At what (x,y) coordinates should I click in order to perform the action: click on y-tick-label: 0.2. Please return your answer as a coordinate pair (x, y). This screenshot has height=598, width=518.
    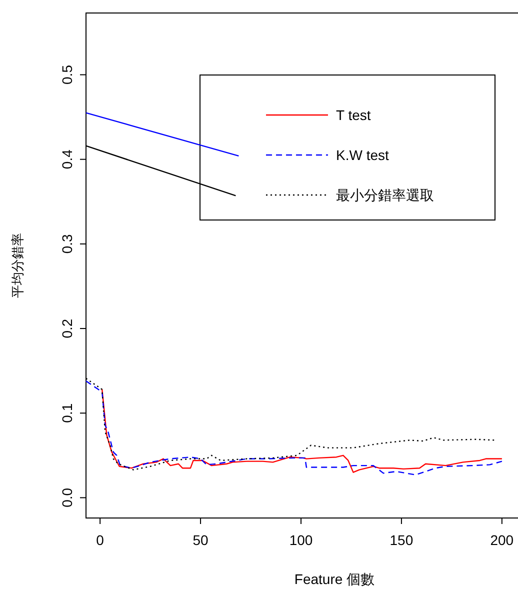
    Looking at the image, I should click on (67, 328).